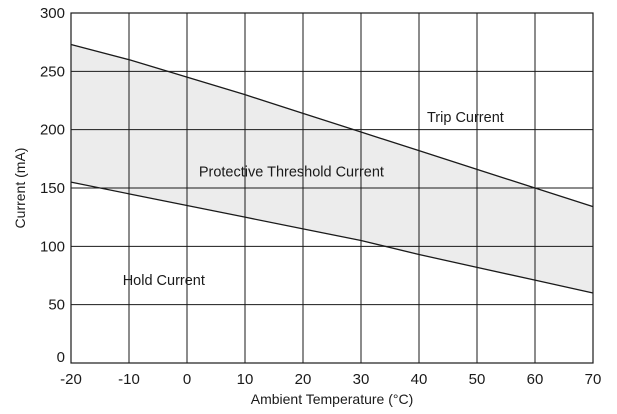 The image size is (617, 414). Describe the element at coordinates (477, 379) in the screenshot. I see `x-tick-label-50: 50` at that location.